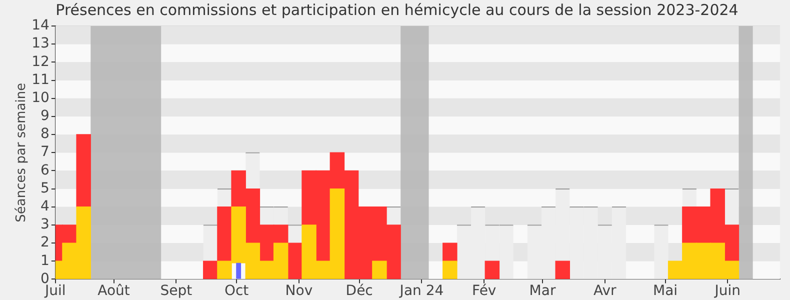 The height and width of the screenshot is (300, 790). I want to click on x-tick-label: Sept, so click(176, 291).